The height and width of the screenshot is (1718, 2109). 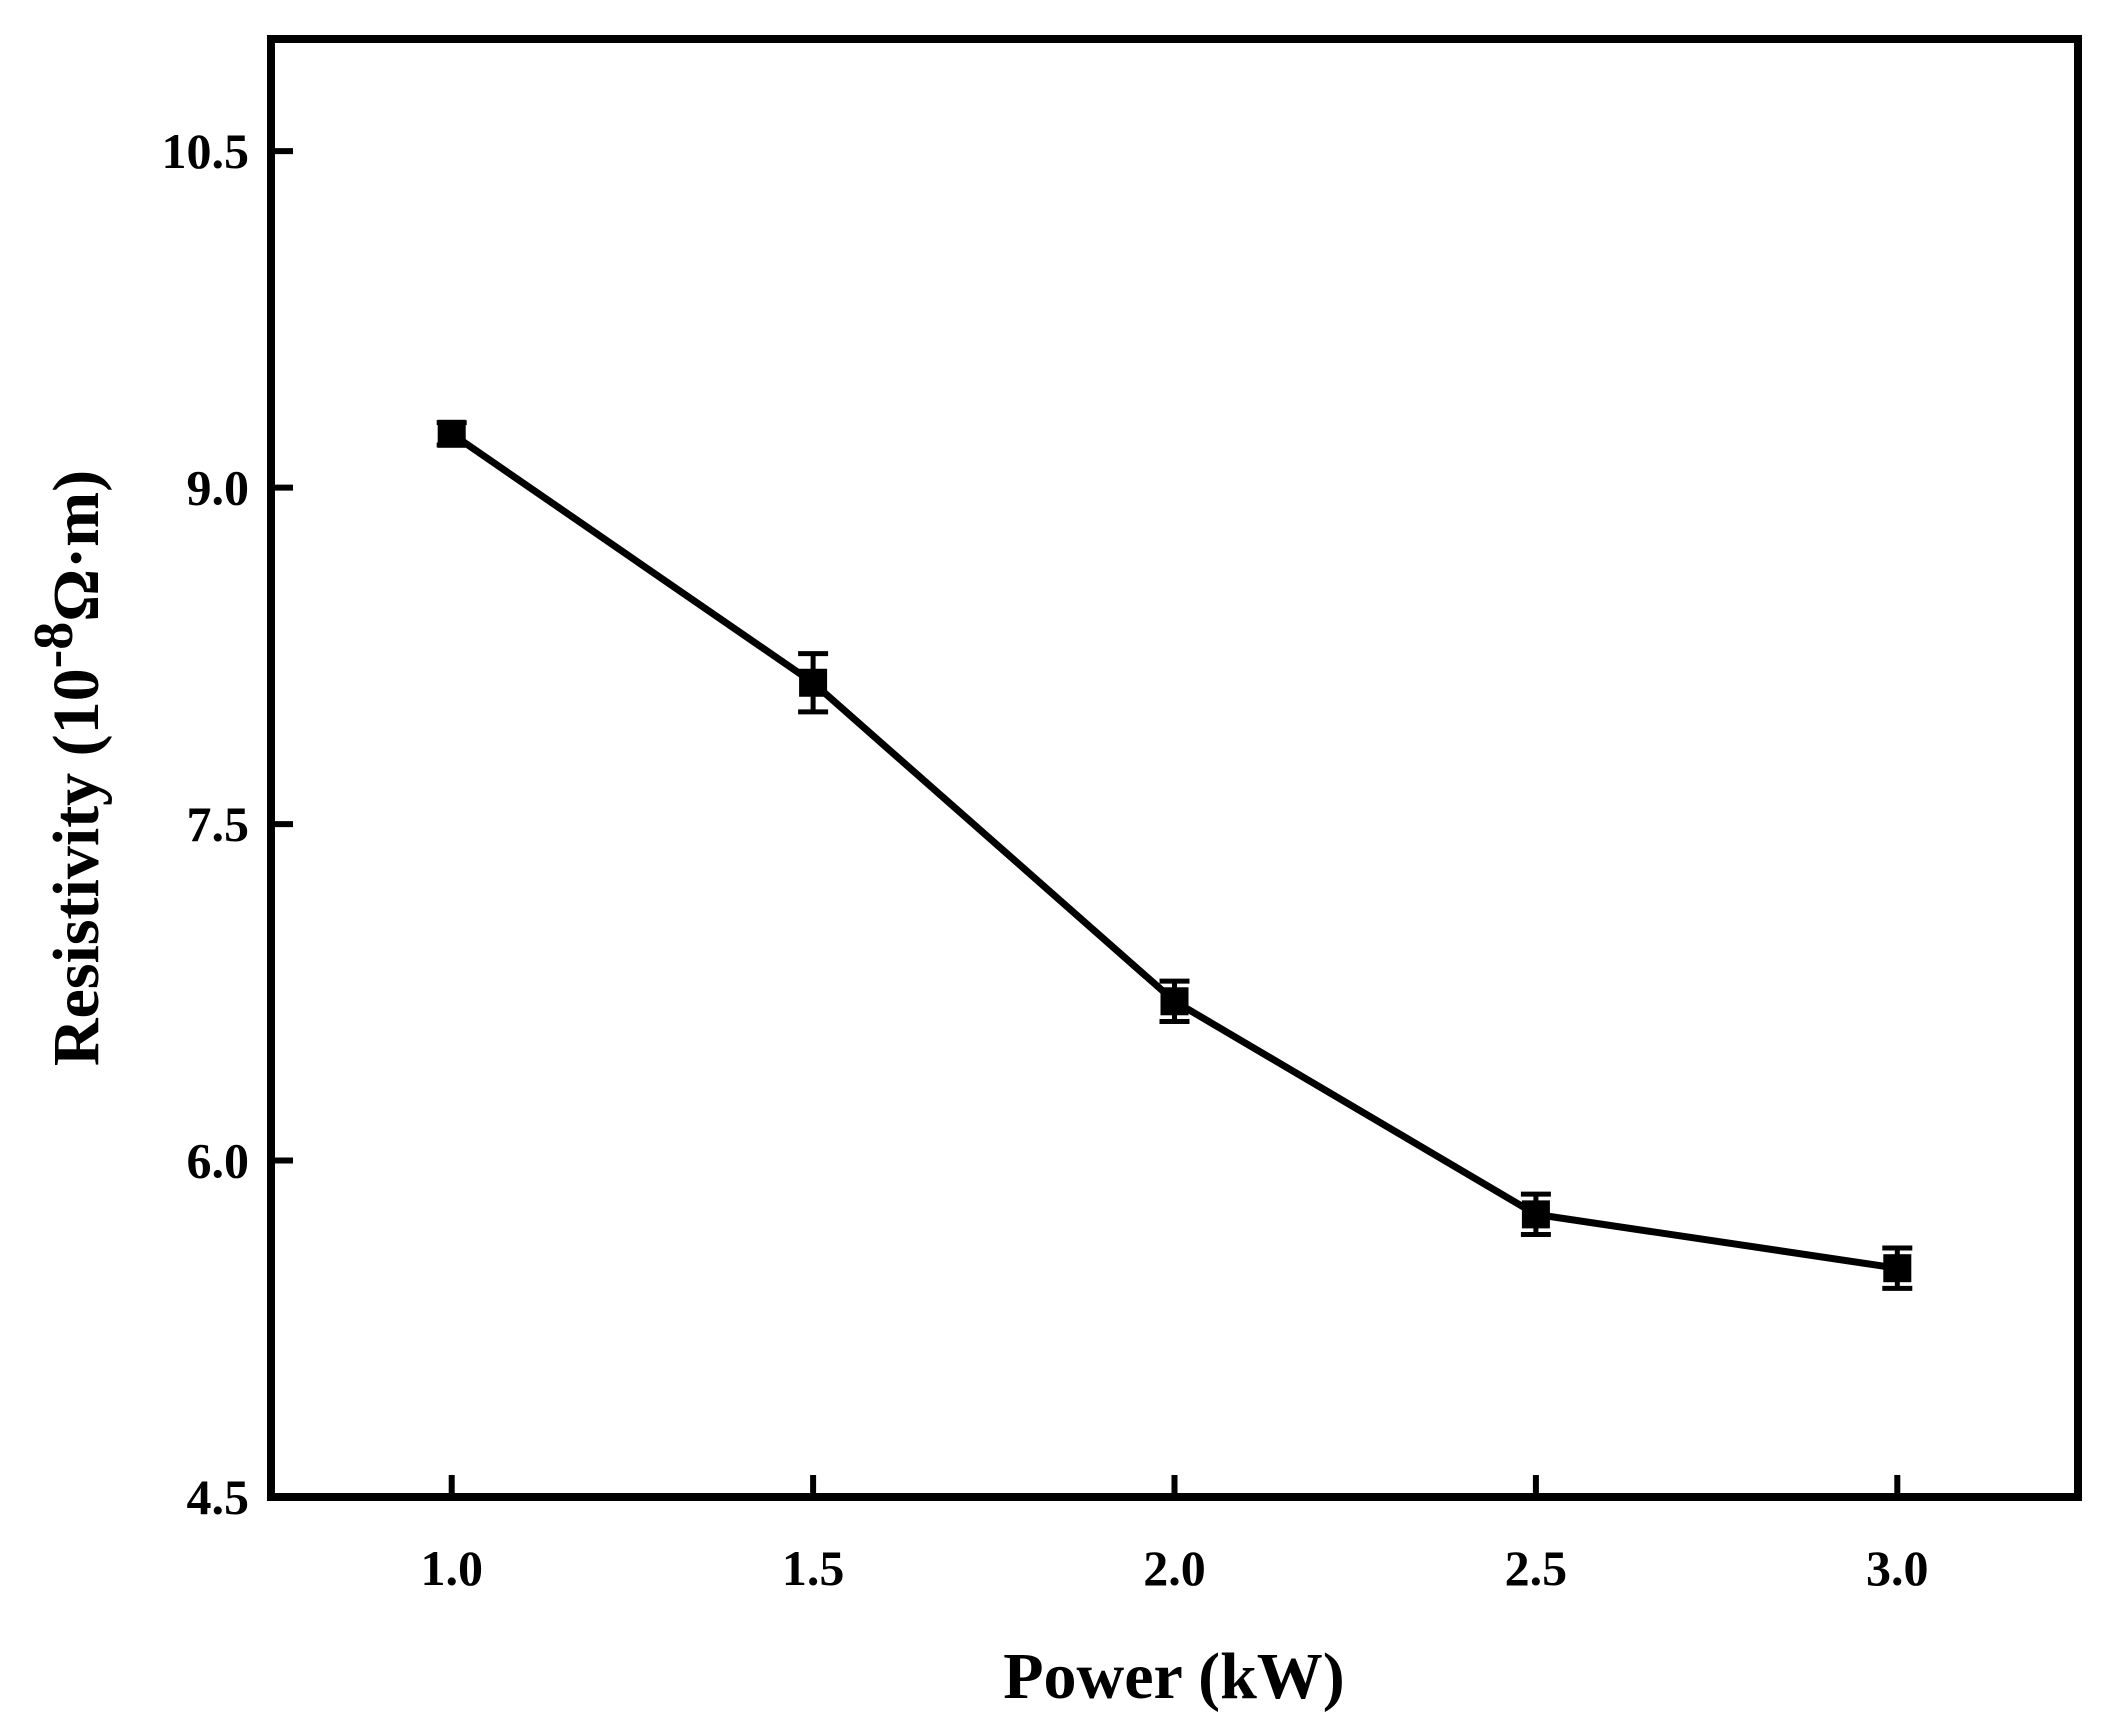 I want to click on y-axis: 4.5 6.0 7.5 9.0 10.5, so click(x=227, y=824).